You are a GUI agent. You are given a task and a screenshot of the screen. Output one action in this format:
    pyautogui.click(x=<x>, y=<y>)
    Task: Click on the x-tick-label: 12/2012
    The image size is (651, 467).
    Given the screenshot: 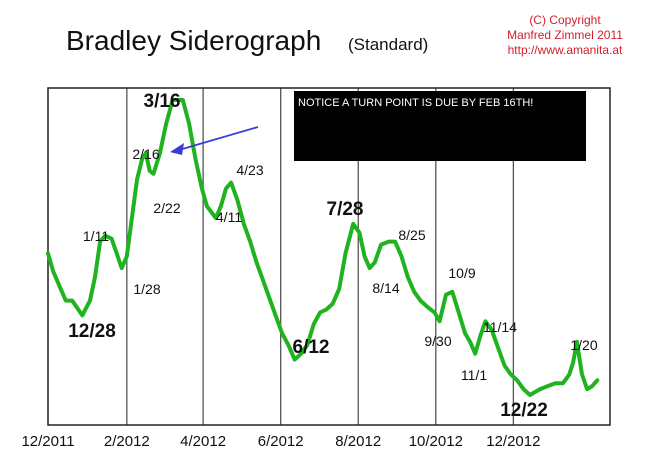 What is the action you would take?
    pyautogui.click(x=513, y=441)
    